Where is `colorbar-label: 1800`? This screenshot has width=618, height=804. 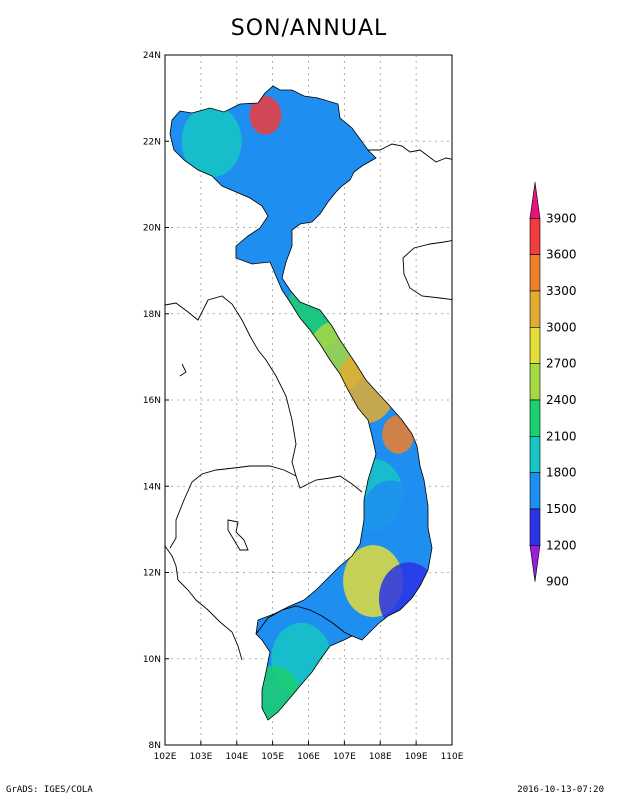
colorbar-label: 1800 is located at coordinates (561, 473).